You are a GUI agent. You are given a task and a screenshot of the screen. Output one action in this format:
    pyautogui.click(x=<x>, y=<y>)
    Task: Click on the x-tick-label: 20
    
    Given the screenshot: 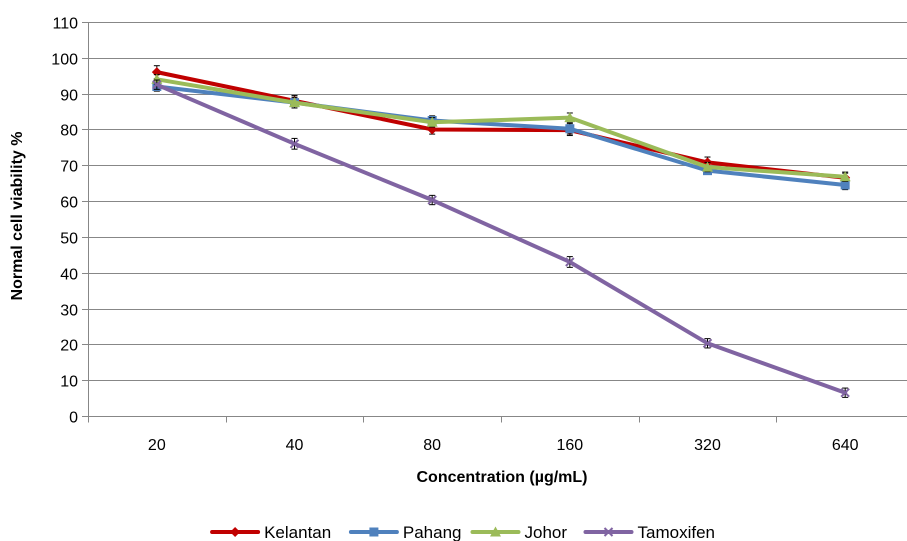 What is the action you would take?
    pyautogui.click(x=157, y=445)
    